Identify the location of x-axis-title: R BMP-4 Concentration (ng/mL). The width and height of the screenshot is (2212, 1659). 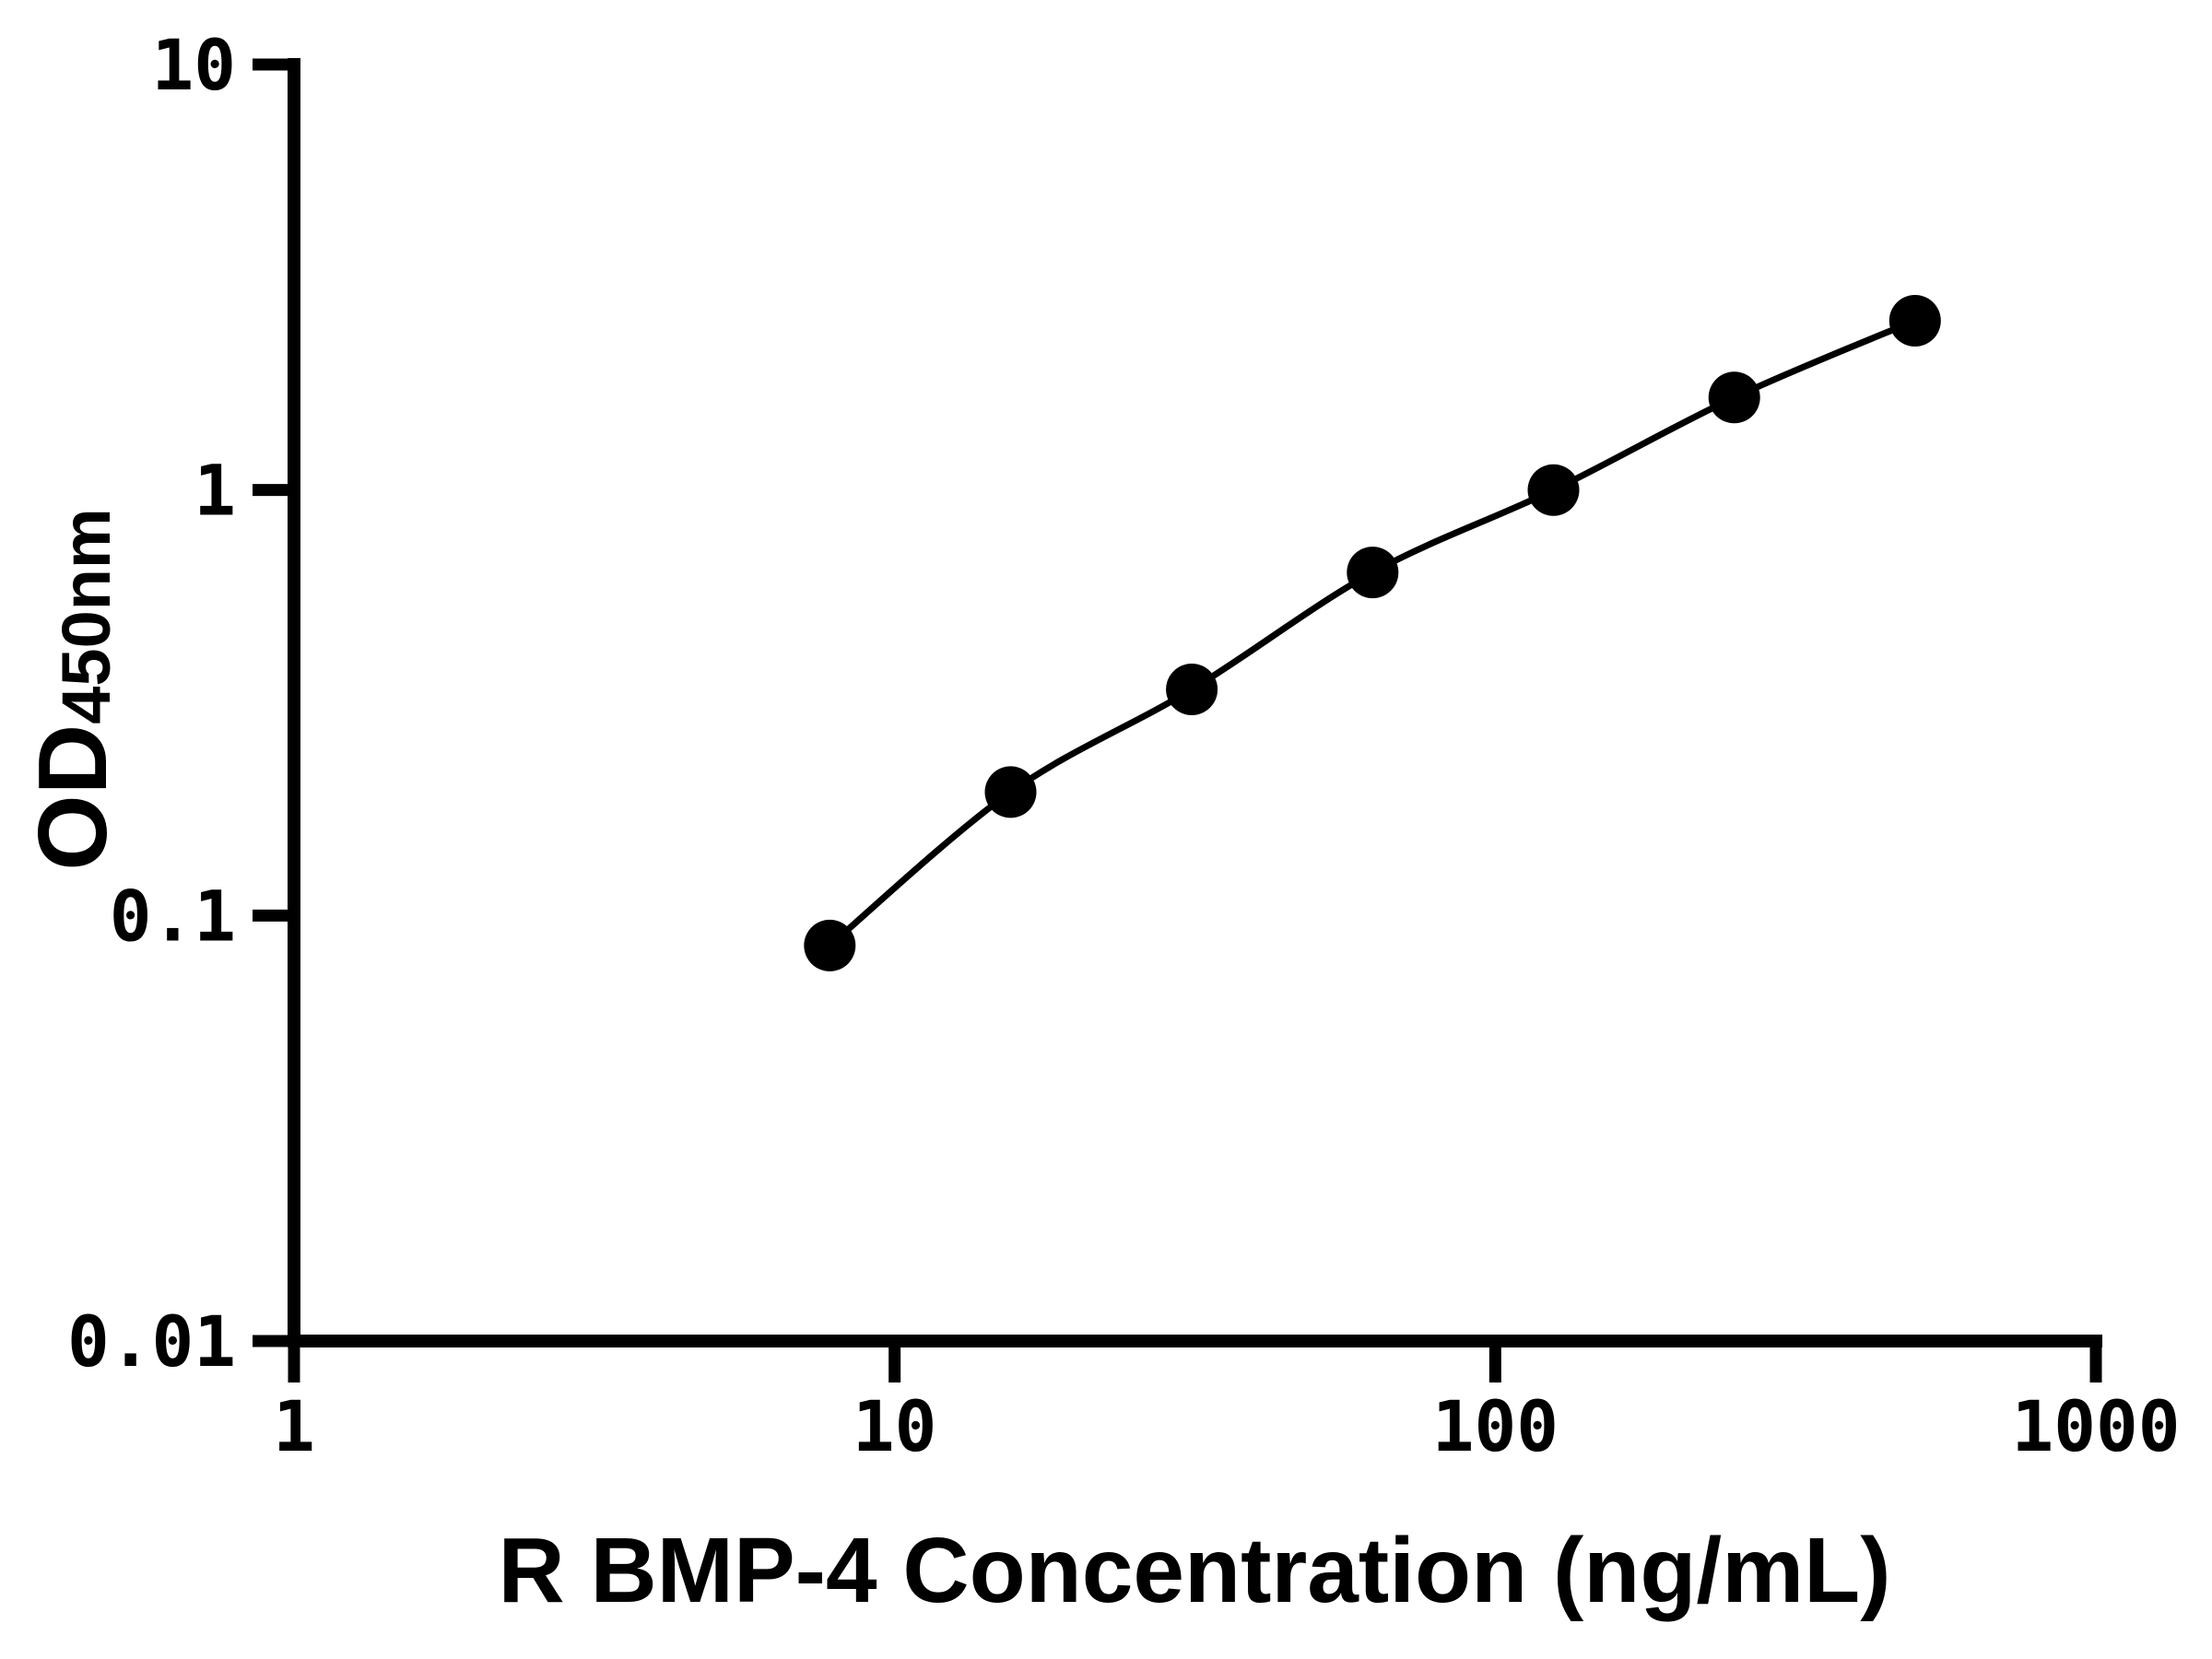
(1194, 1570).